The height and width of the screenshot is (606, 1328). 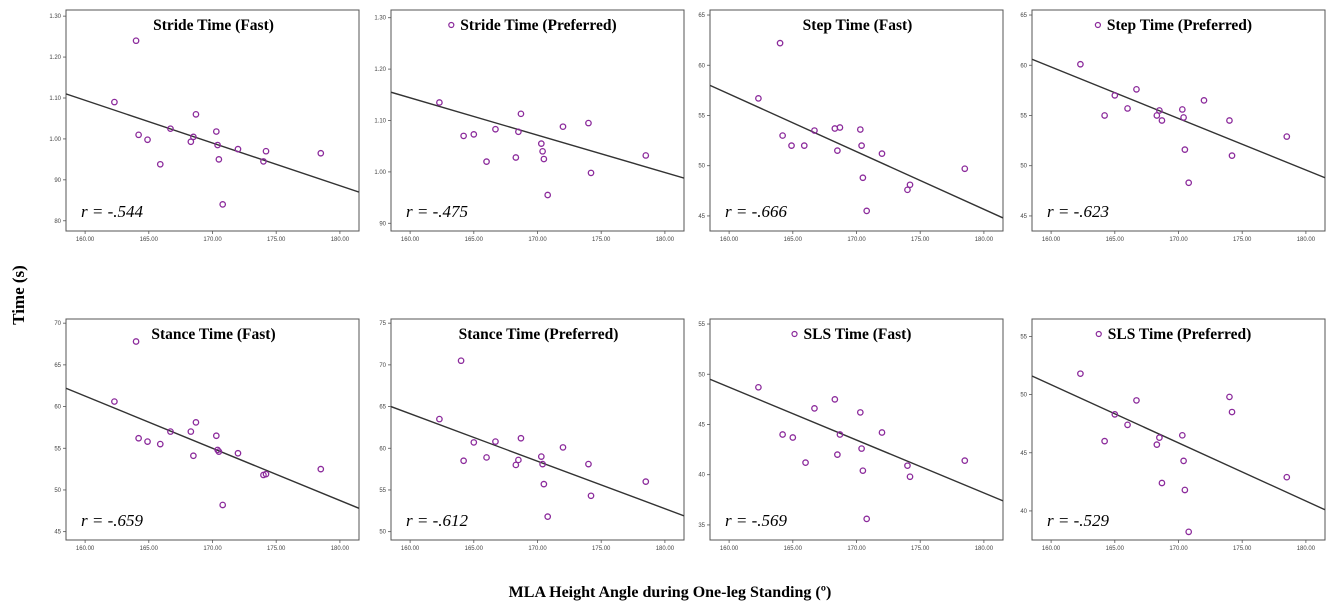 I want to click on correlation-label: r = -.623, so click(x=1078, y=211).